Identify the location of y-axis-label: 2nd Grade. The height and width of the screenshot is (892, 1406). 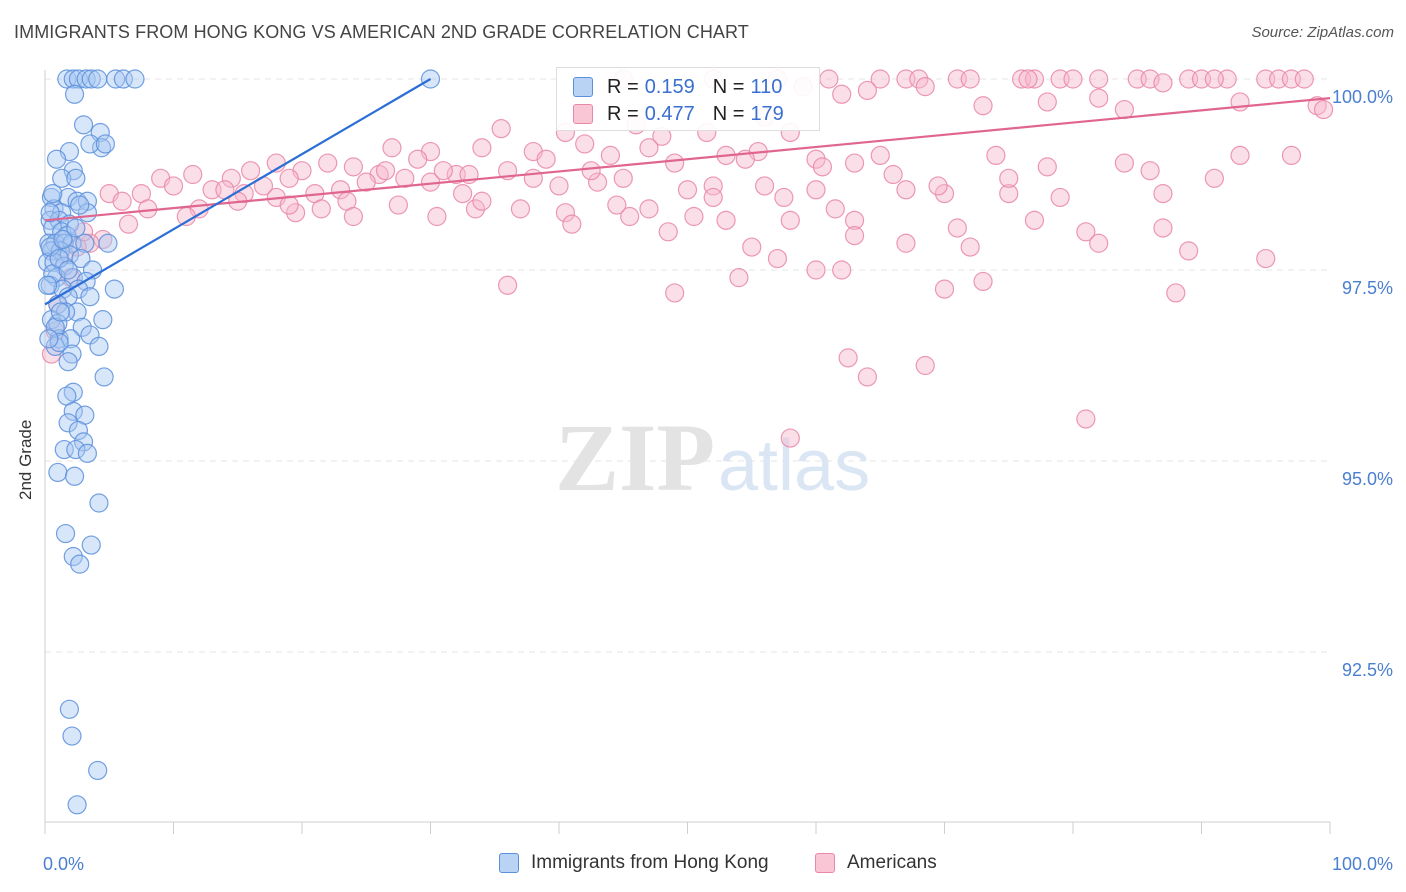
(25, 459).